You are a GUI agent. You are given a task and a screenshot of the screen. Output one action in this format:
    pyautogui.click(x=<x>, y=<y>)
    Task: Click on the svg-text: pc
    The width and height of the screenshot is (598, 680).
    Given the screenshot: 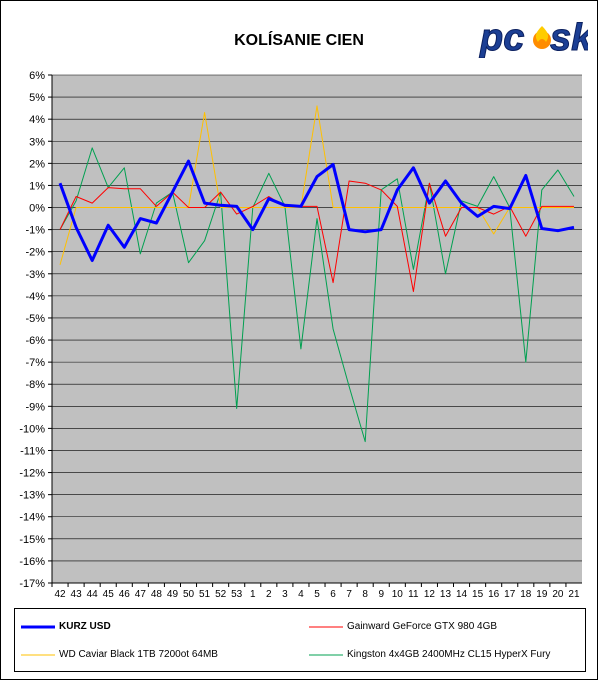 What is the action you would take?
    pyautogui.click(x=501, y=37)
    